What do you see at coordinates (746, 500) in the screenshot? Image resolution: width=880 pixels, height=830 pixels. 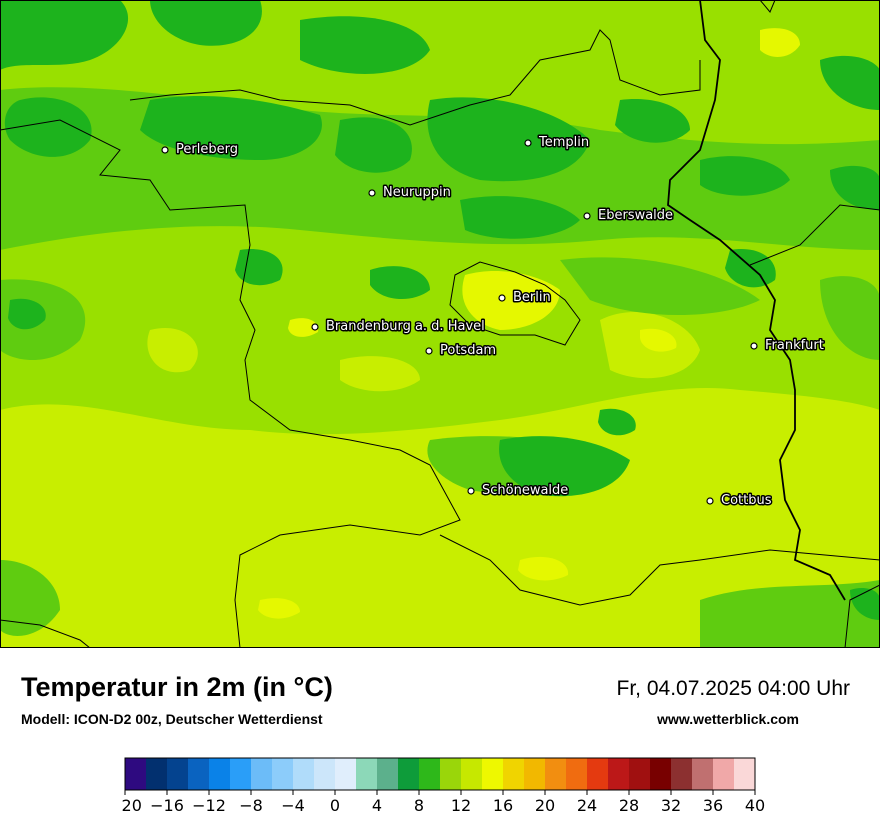 I see `svg-text: Cottbus` at bounding box center [746, 500].